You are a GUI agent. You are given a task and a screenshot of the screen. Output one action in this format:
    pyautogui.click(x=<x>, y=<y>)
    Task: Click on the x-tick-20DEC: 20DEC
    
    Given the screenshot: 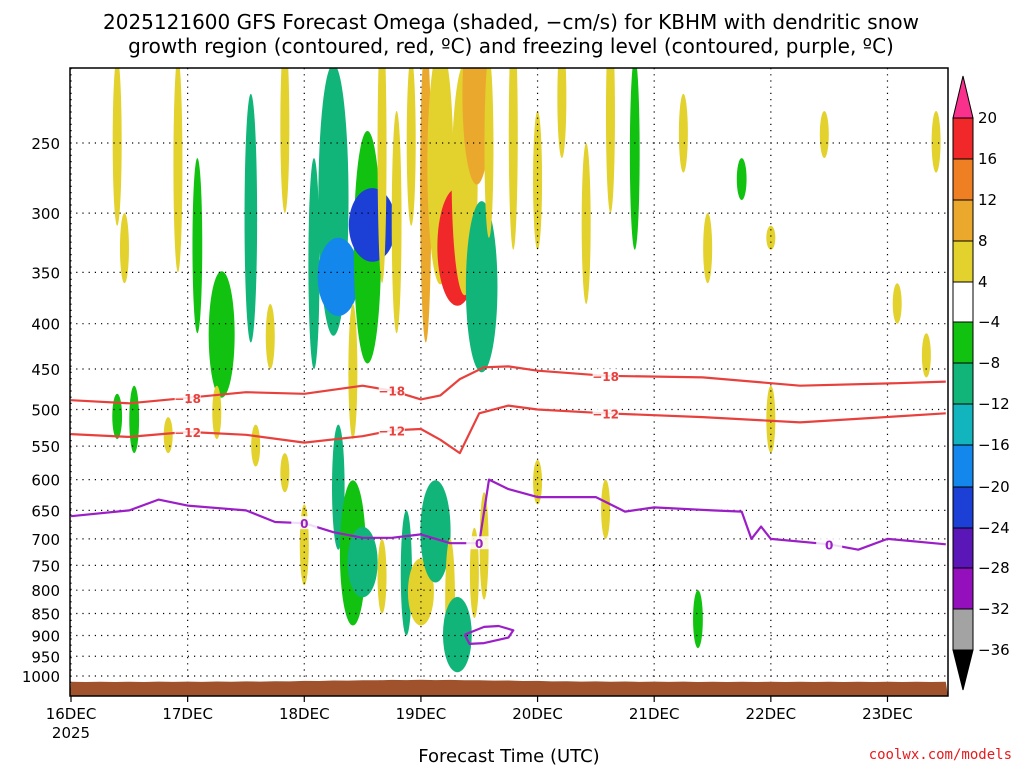 What is the action you would take?
    pyautogui.click(x=537, y=714)
    